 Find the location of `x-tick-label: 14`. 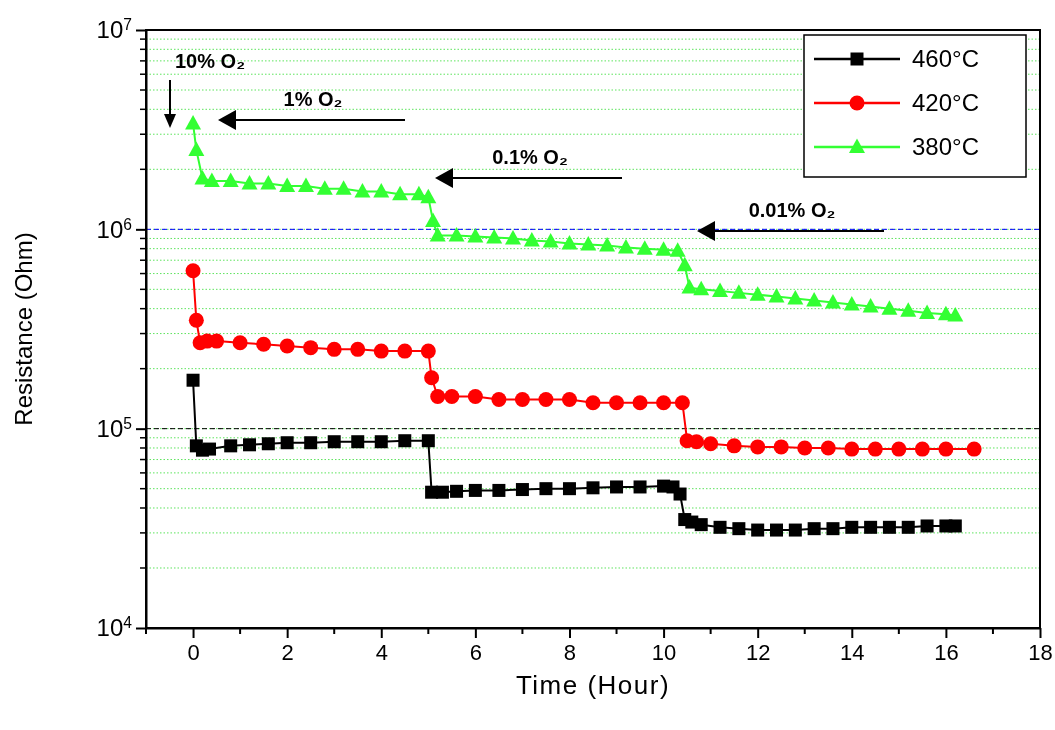

x-tick-label: 14 is located at coordinates (852, 652).